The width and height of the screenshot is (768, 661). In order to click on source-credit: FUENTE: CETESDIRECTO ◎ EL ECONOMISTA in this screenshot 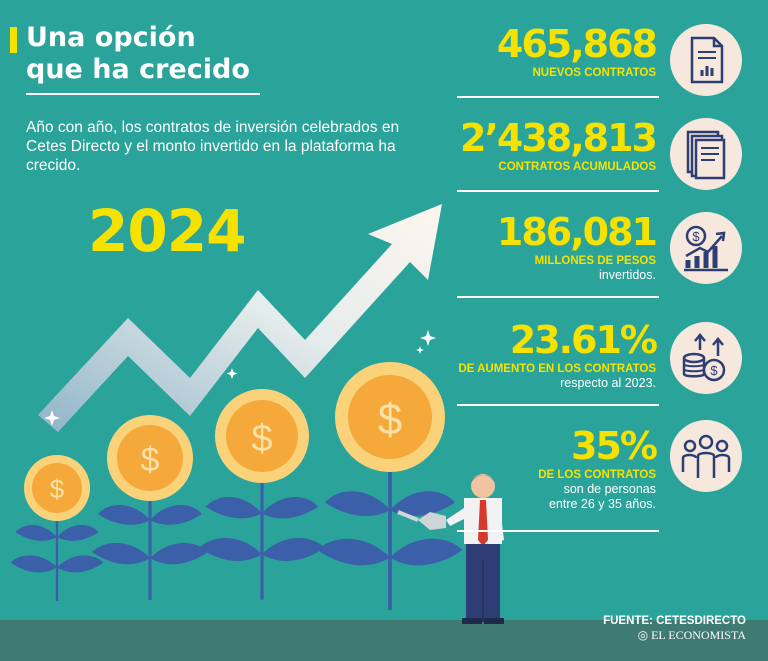, I will do `click(674, 628)`.